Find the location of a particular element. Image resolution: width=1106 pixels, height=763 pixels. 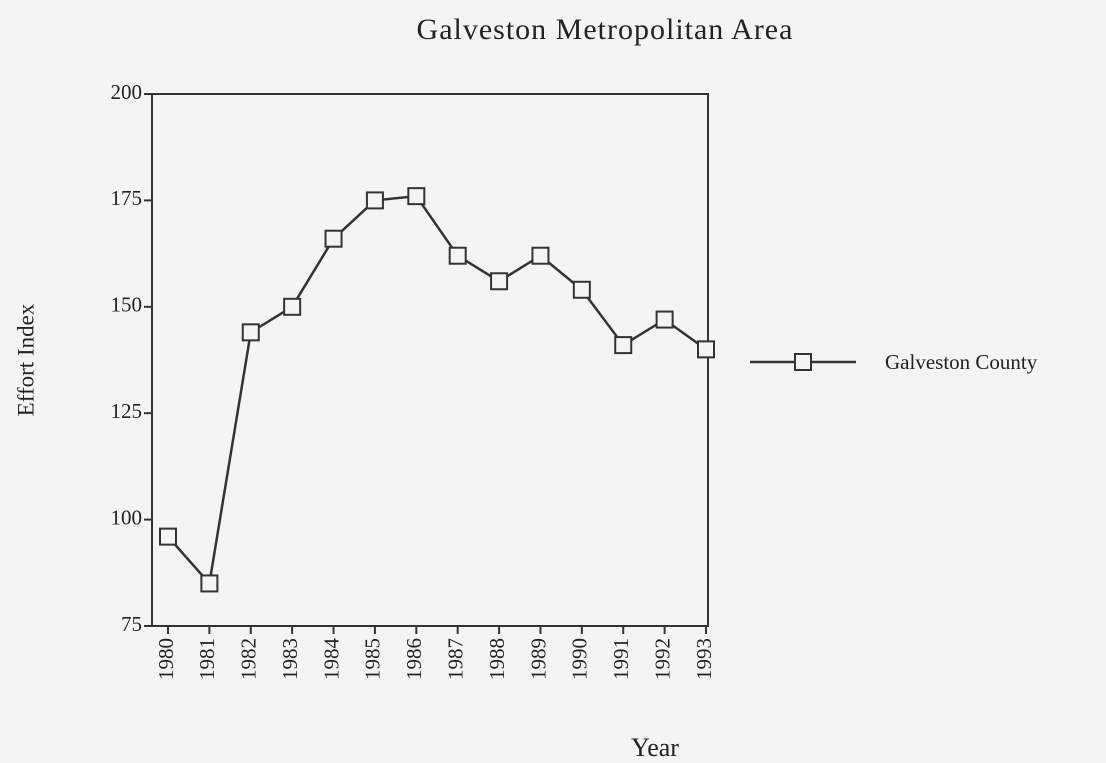

x-tick-label: 1988 is located at coordinates (497, 659).